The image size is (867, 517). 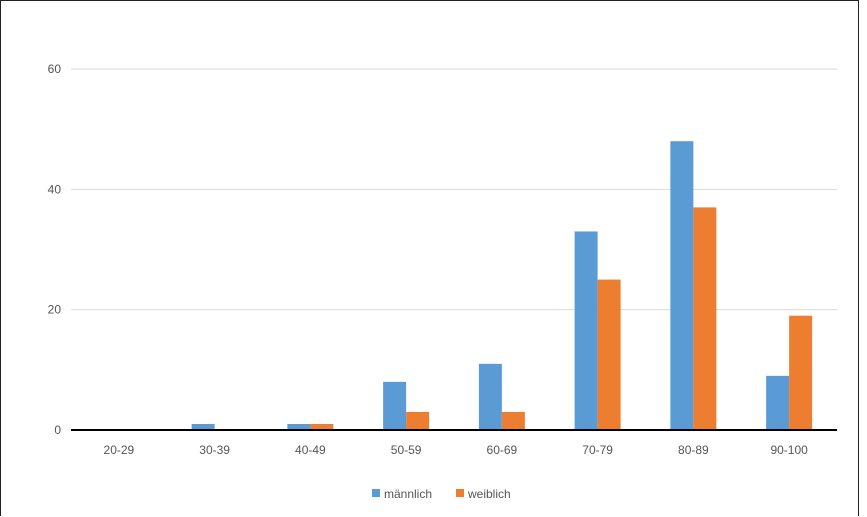 I want to click on bar-männlich-80-89, so click(x=682, y=285).